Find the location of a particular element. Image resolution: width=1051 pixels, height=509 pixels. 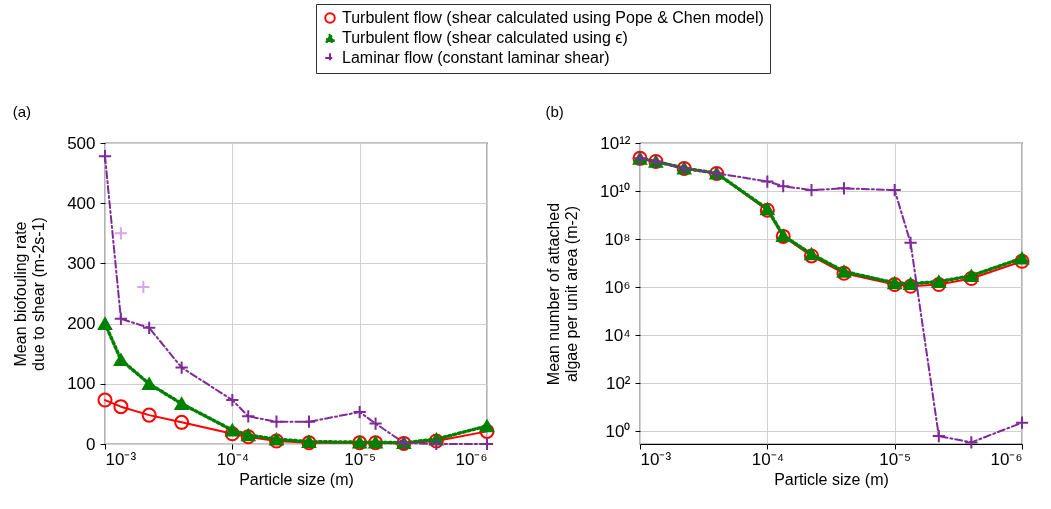

y-tick-label: 100 is located at coordinates (81, 384).